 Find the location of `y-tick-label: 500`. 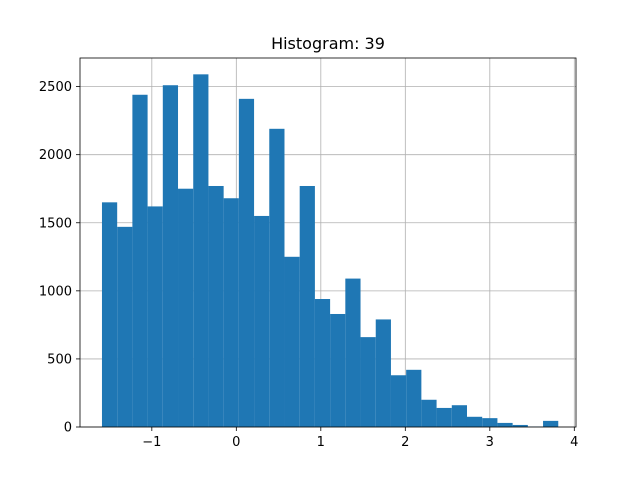

y-tick-label: 500 is located at coordinates (59, 359).